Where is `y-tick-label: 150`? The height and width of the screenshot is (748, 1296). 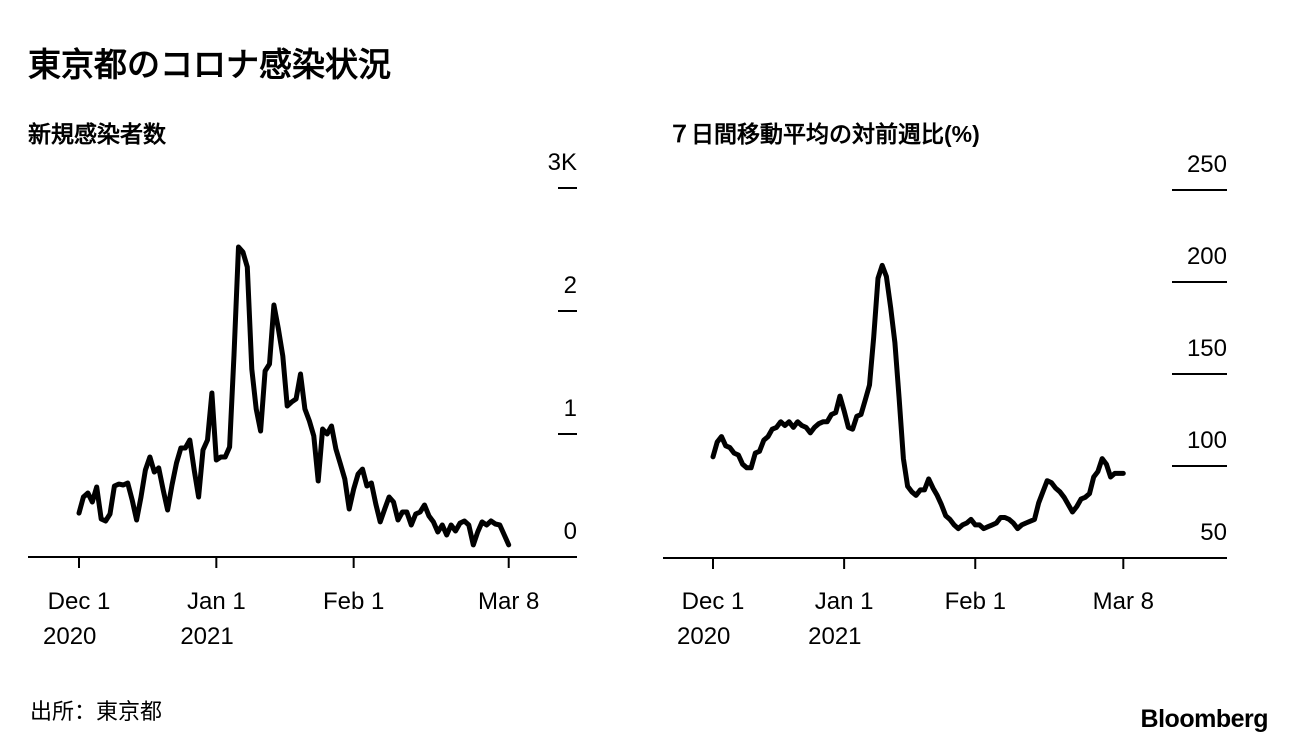 y-tick-label: 150 is located at coordinates (1207, 348).